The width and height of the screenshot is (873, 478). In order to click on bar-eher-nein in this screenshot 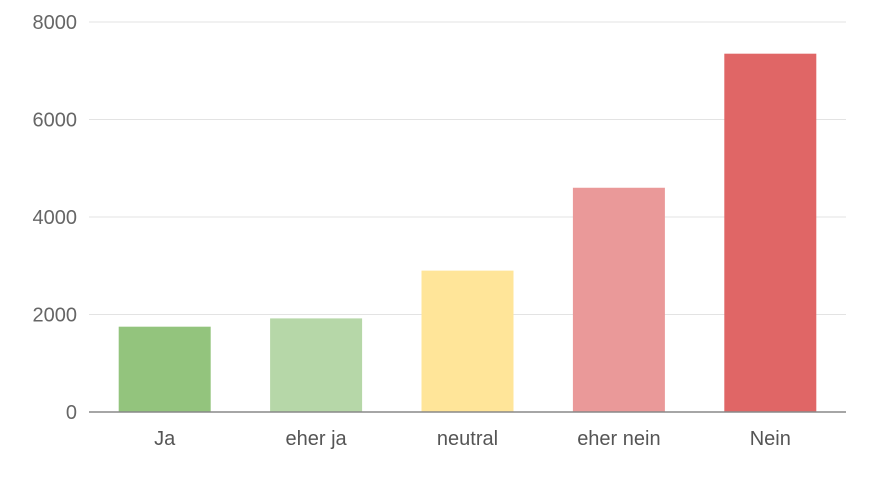, I will do `click(618, 299)`.